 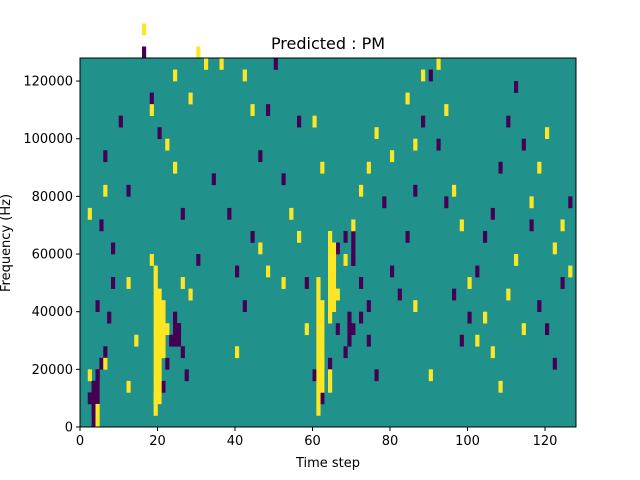 I want to click on y-tick-label: 80000, so click(x=52, y=197).